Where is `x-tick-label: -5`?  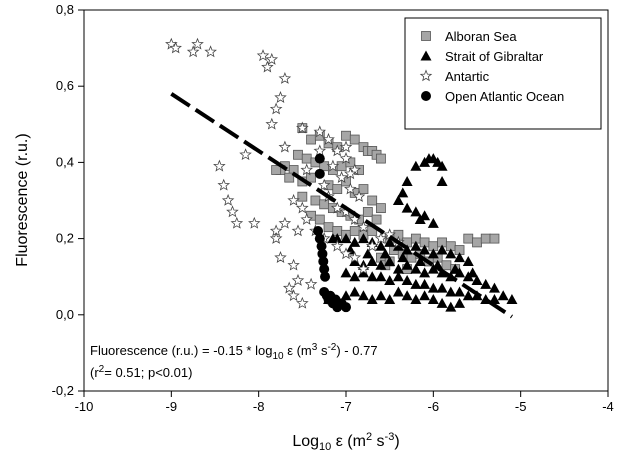 x-tick-label: -5 is located at coordinates (521, 406).